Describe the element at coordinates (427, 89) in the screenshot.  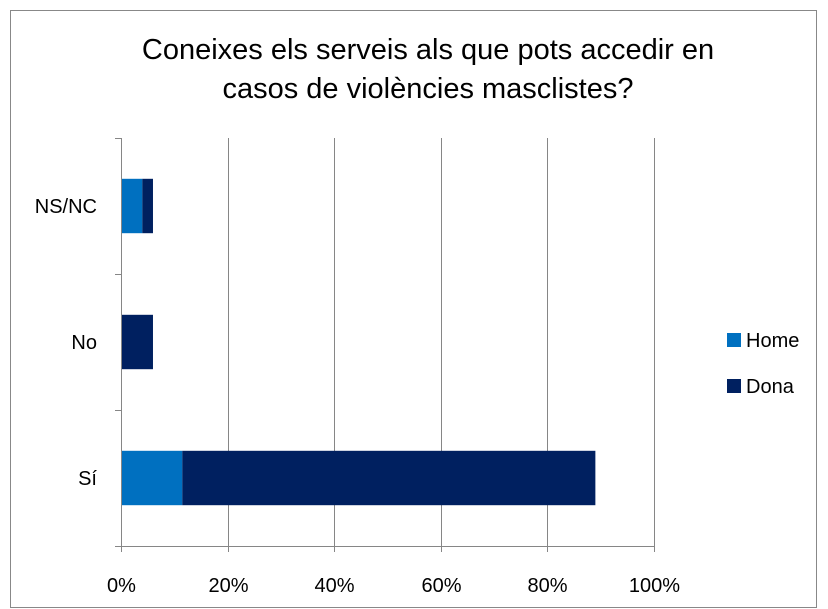
I see `chart-title-line-2: casos de violències masclistes?` at that location.